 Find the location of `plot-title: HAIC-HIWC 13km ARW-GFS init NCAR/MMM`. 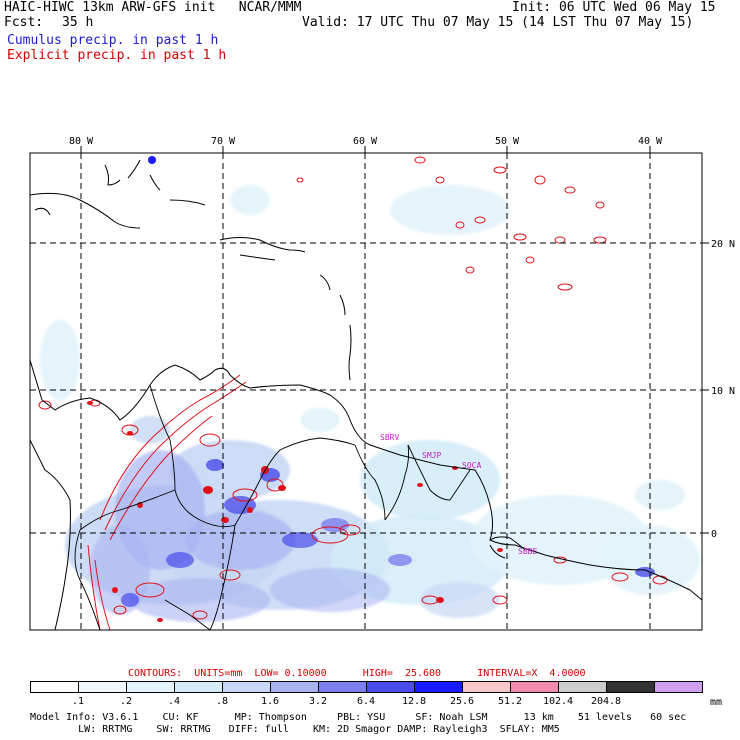

plot-title: HAIC-HIWC 13km ARW-GFS init NCAR/MMM is located at coordinates (153, 7).